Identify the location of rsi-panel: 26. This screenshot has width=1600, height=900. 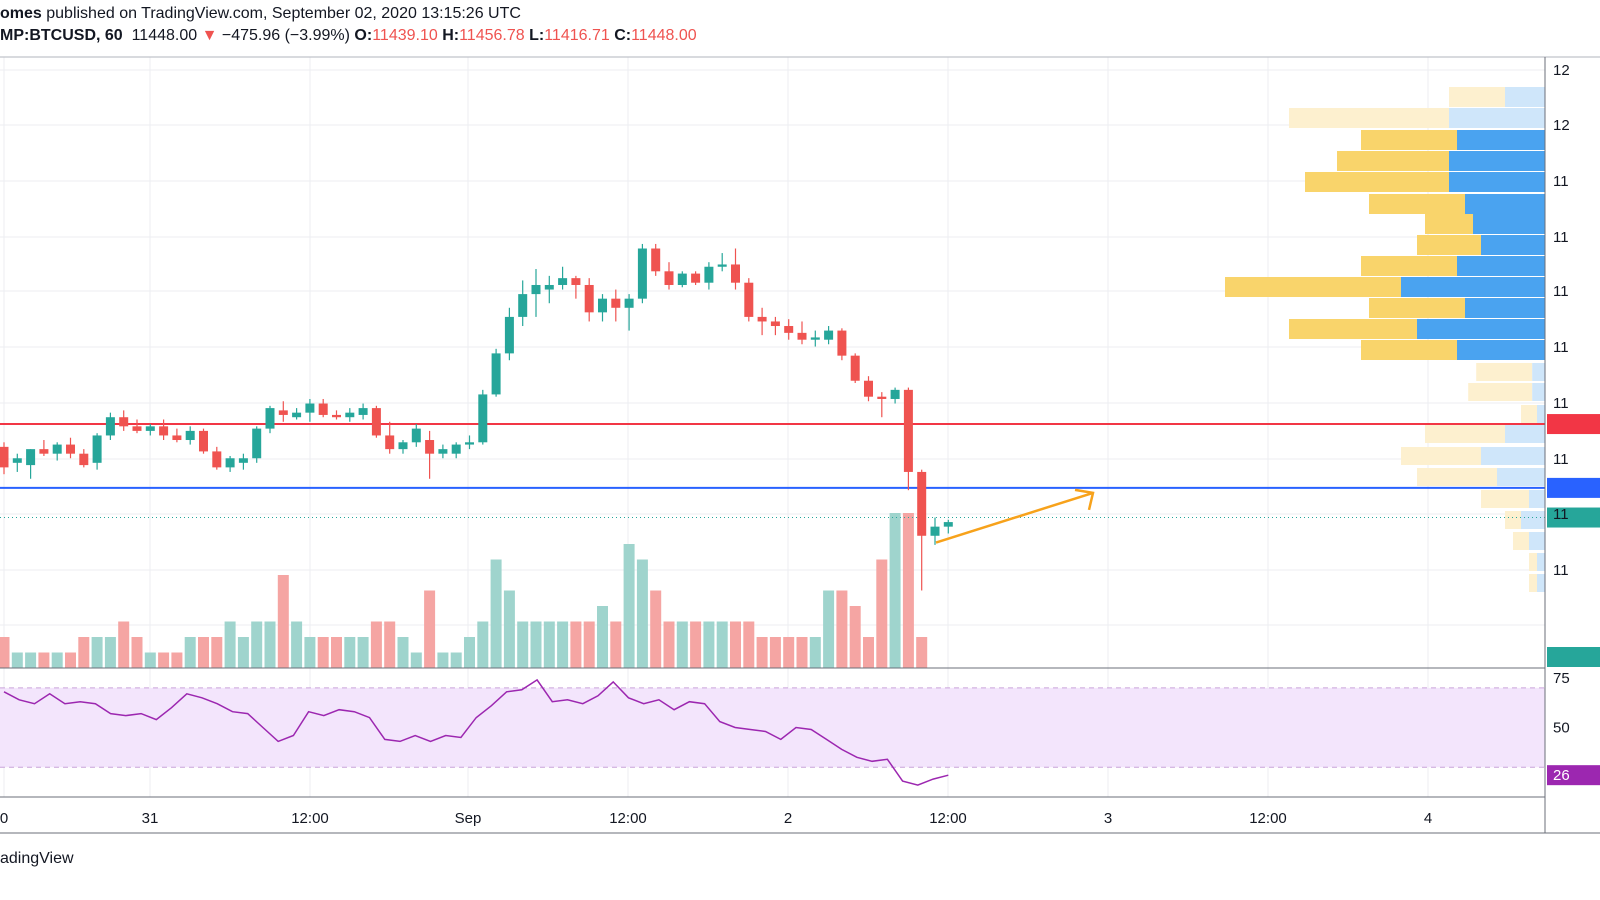
(800, 732).